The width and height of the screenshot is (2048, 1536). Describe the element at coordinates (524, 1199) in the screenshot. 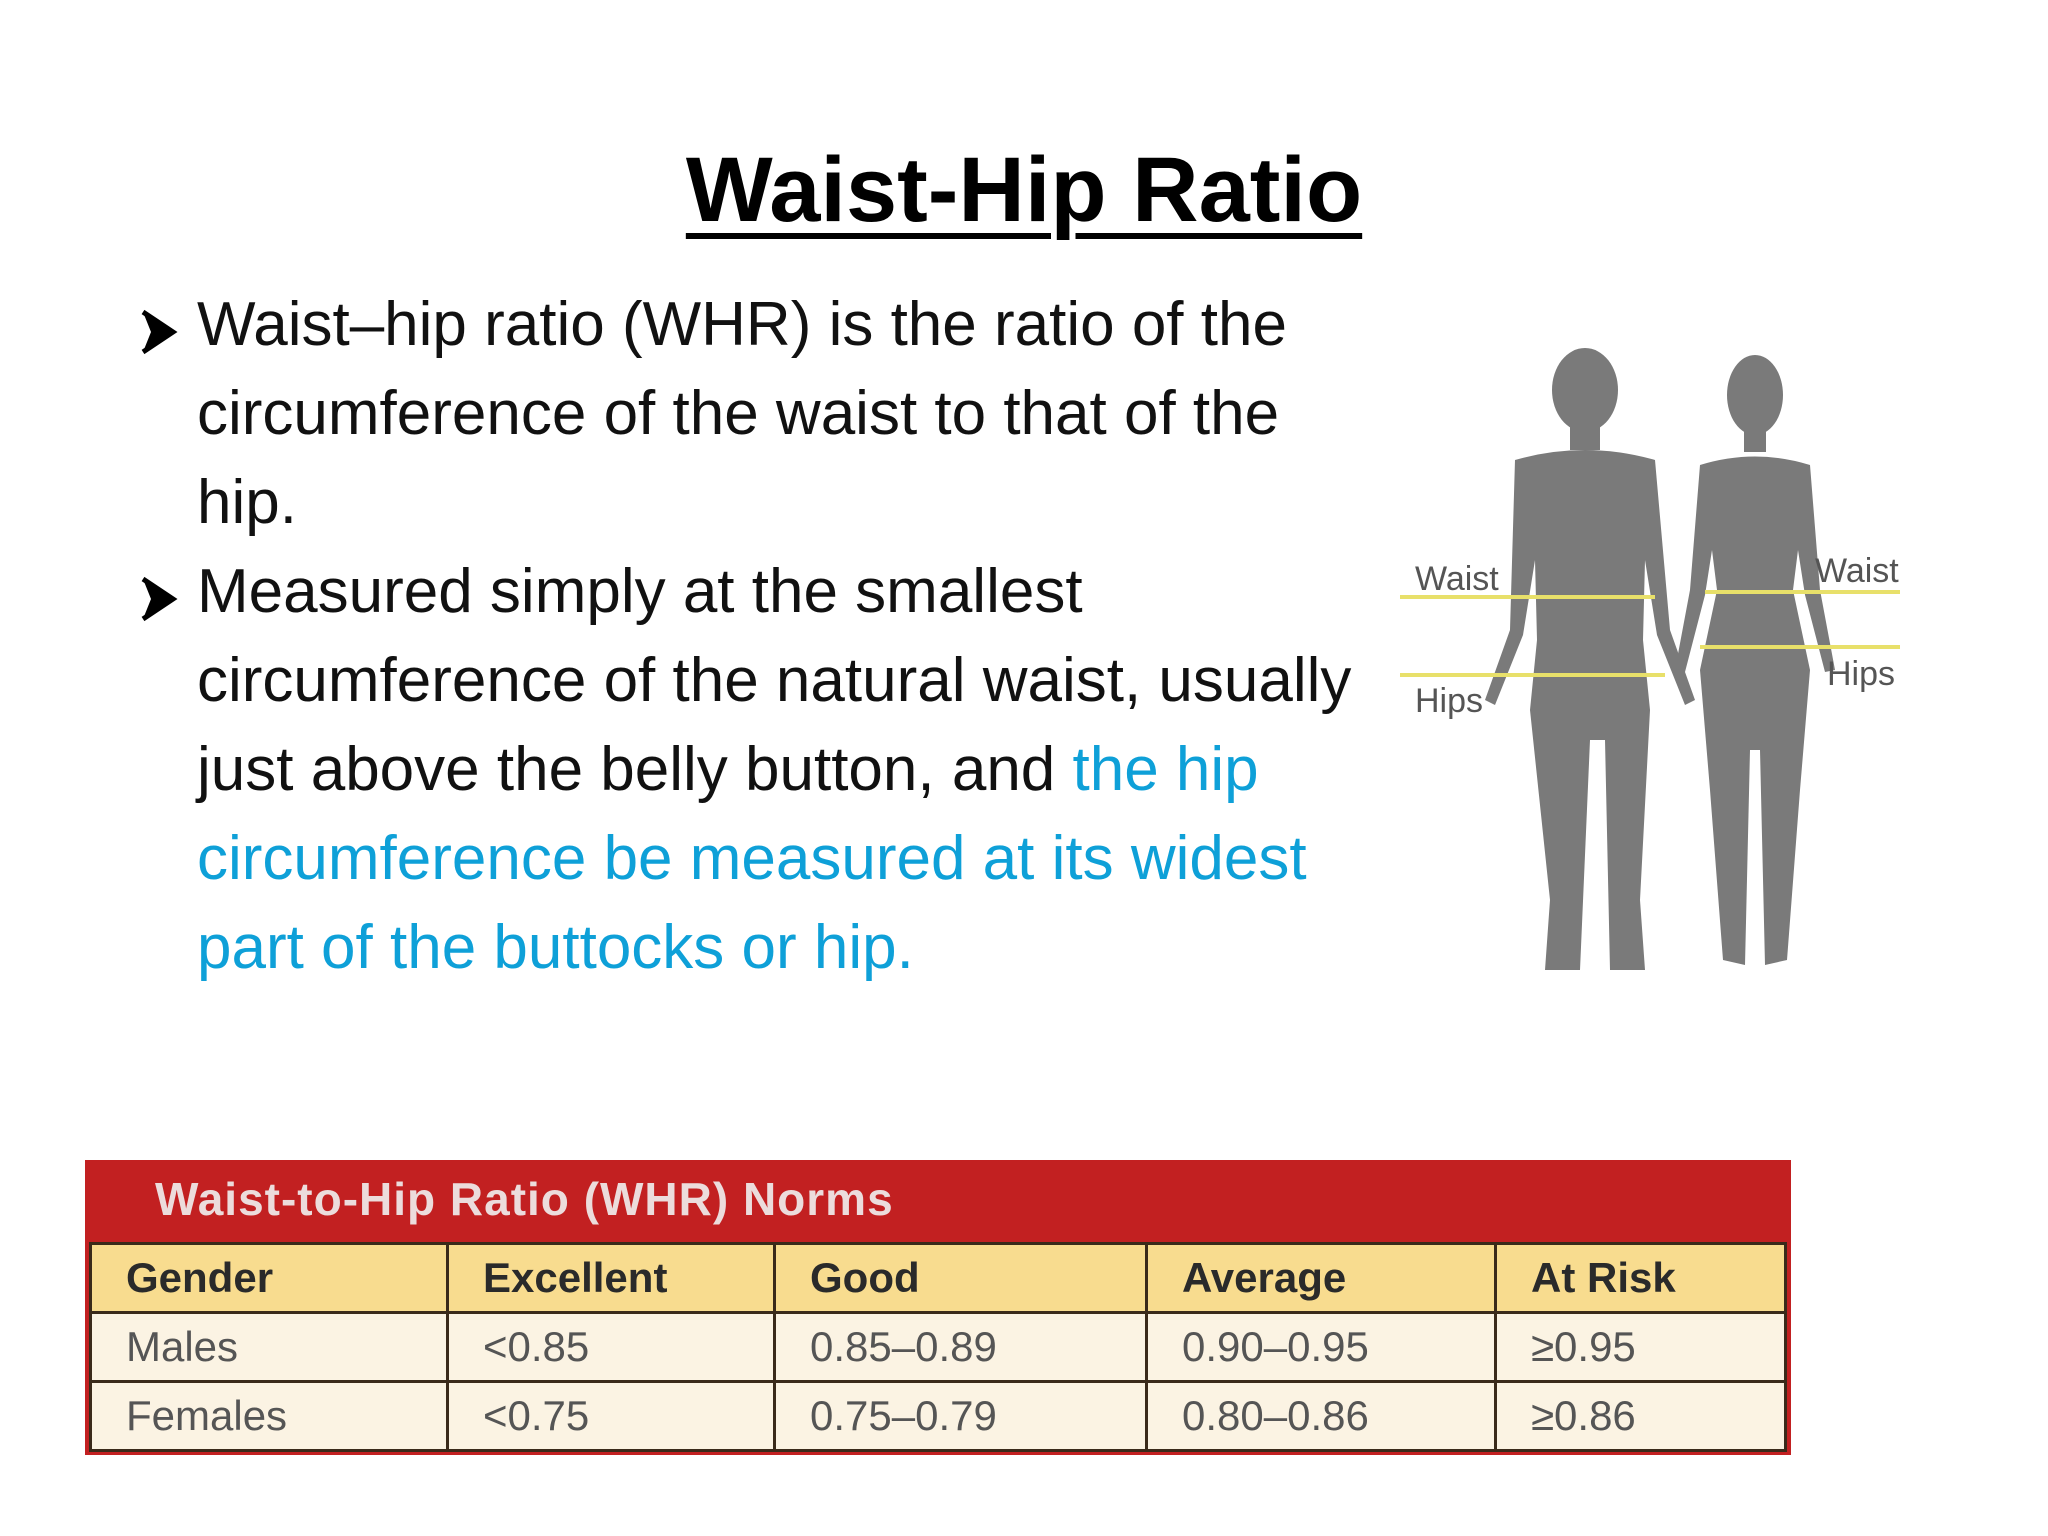

I see `table-title: Waist-to-Hip Ratio (WHR) Norms` at that location.